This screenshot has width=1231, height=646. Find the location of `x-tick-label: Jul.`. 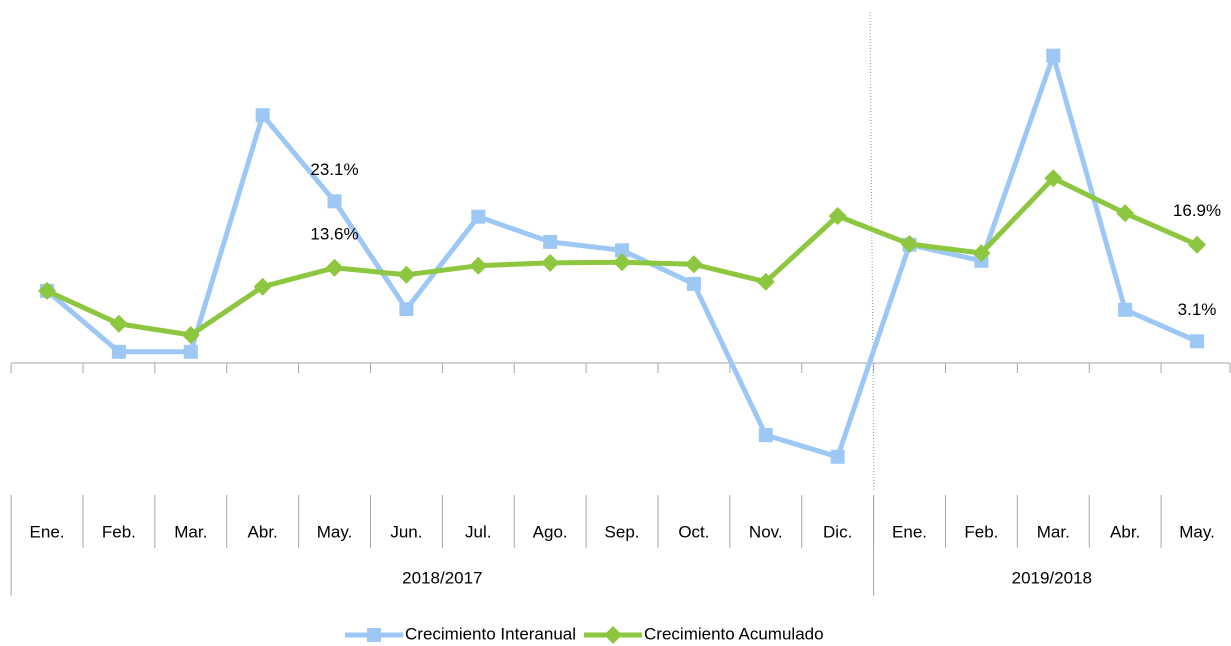

x-tick-label: Jul. is located at coordinates (478, 531).